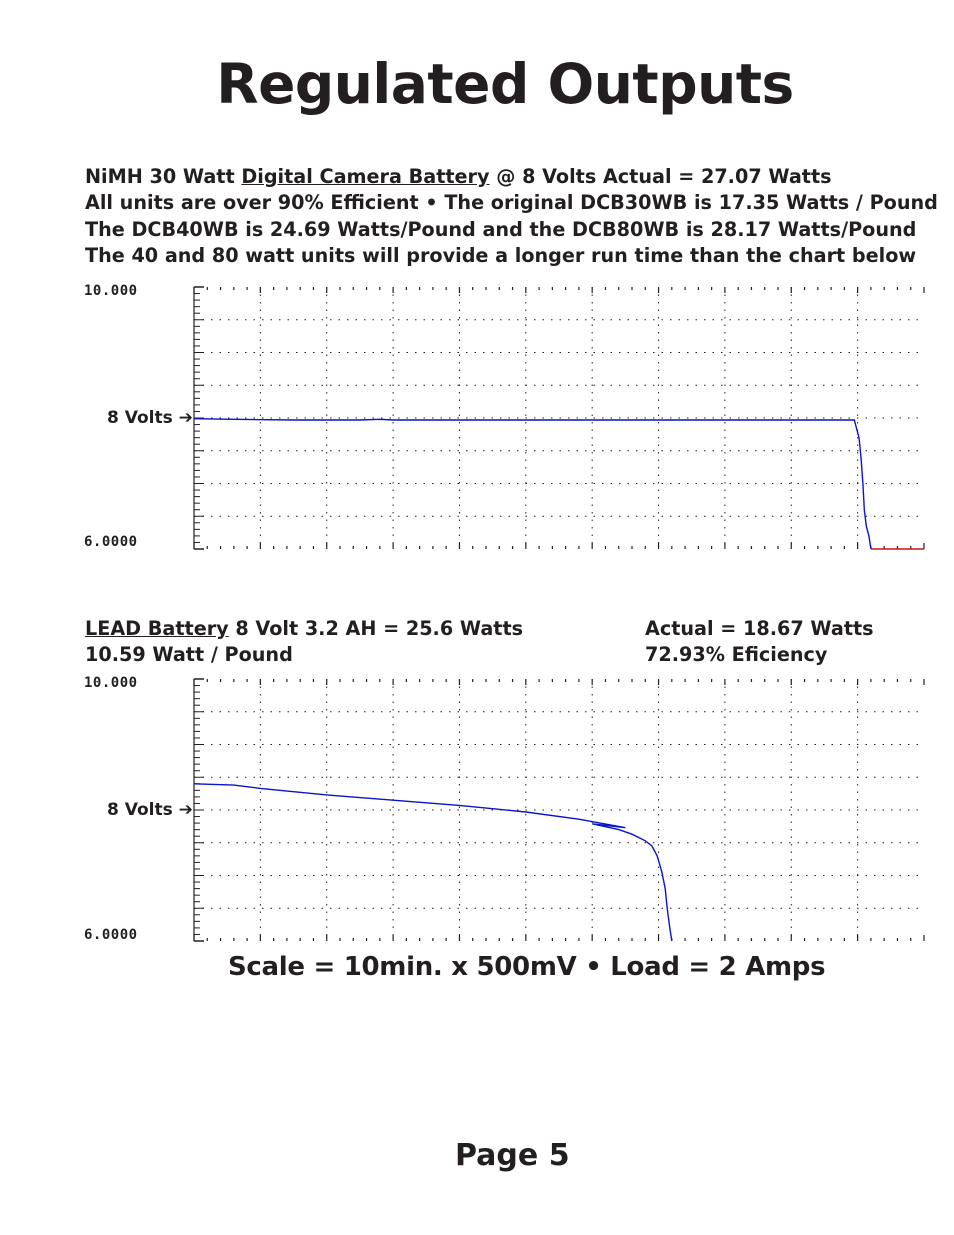 This screenshot has width=954, height=1235. Describe the element at coordinates (111, 935) in the screenshot. I see `chart2-ymin-label: 6.0000` at that location.